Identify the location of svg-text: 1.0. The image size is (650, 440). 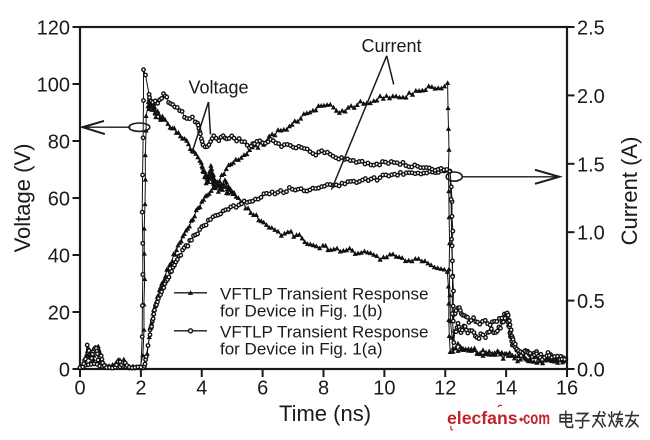
(591, 234).